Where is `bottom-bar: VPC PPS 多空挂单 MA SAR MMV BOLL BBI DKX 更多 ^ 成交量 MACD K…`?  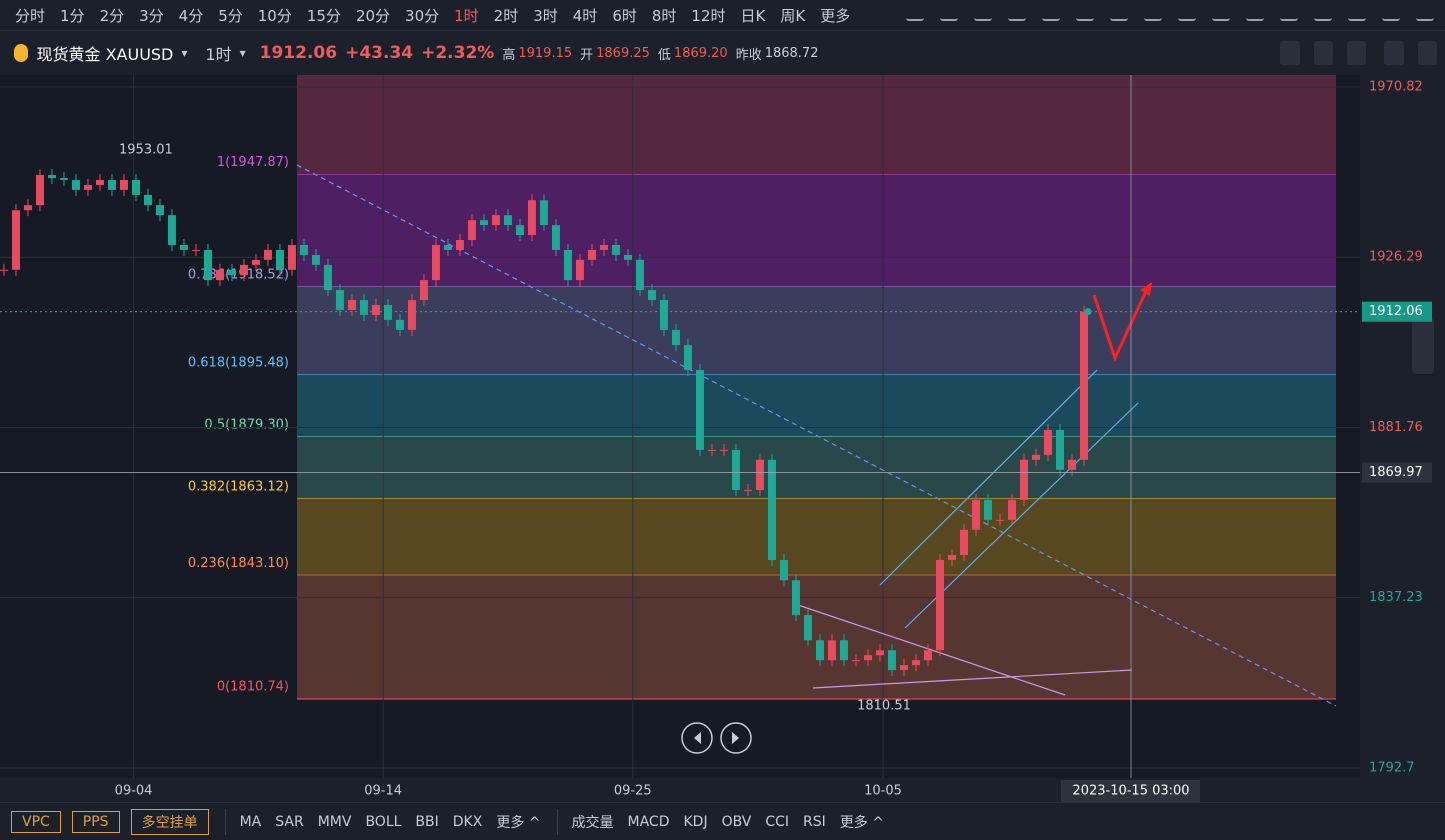 bottom-bar: VPC PPS 多空挂单 MA SAR MMV BOLL BBI DKX 更多 ^ 成交量 MACD K… is located at coordinates (722, 821).